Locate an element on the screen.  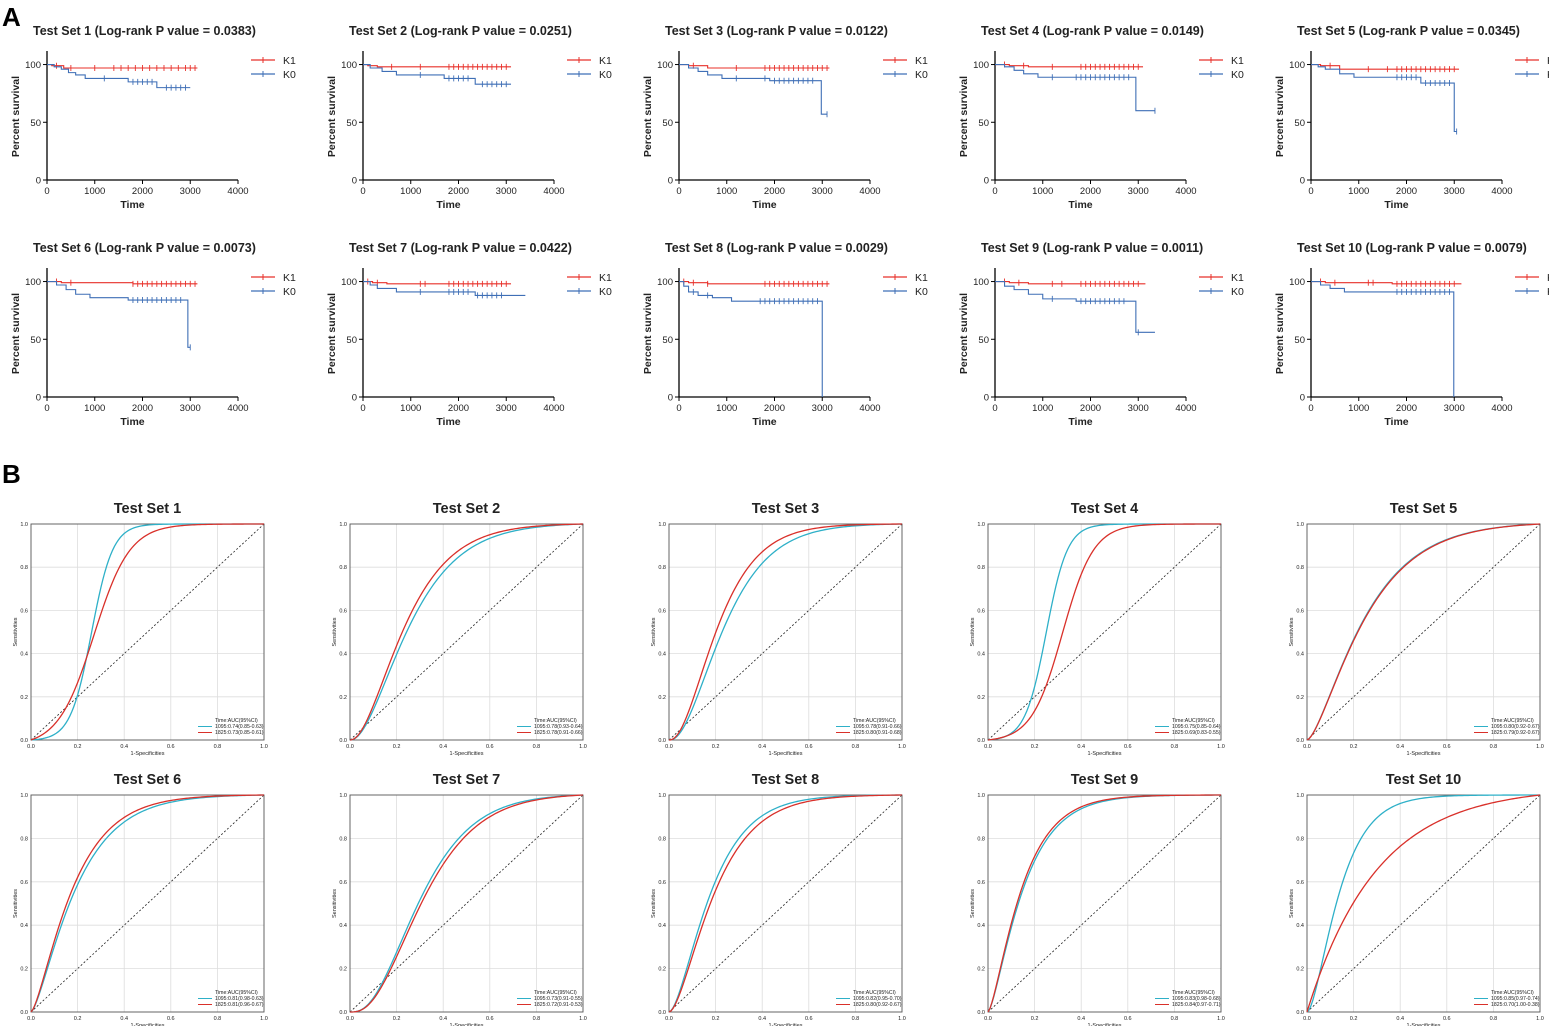
roc-title: Test Set 7 is located at coordinates (466, 780).